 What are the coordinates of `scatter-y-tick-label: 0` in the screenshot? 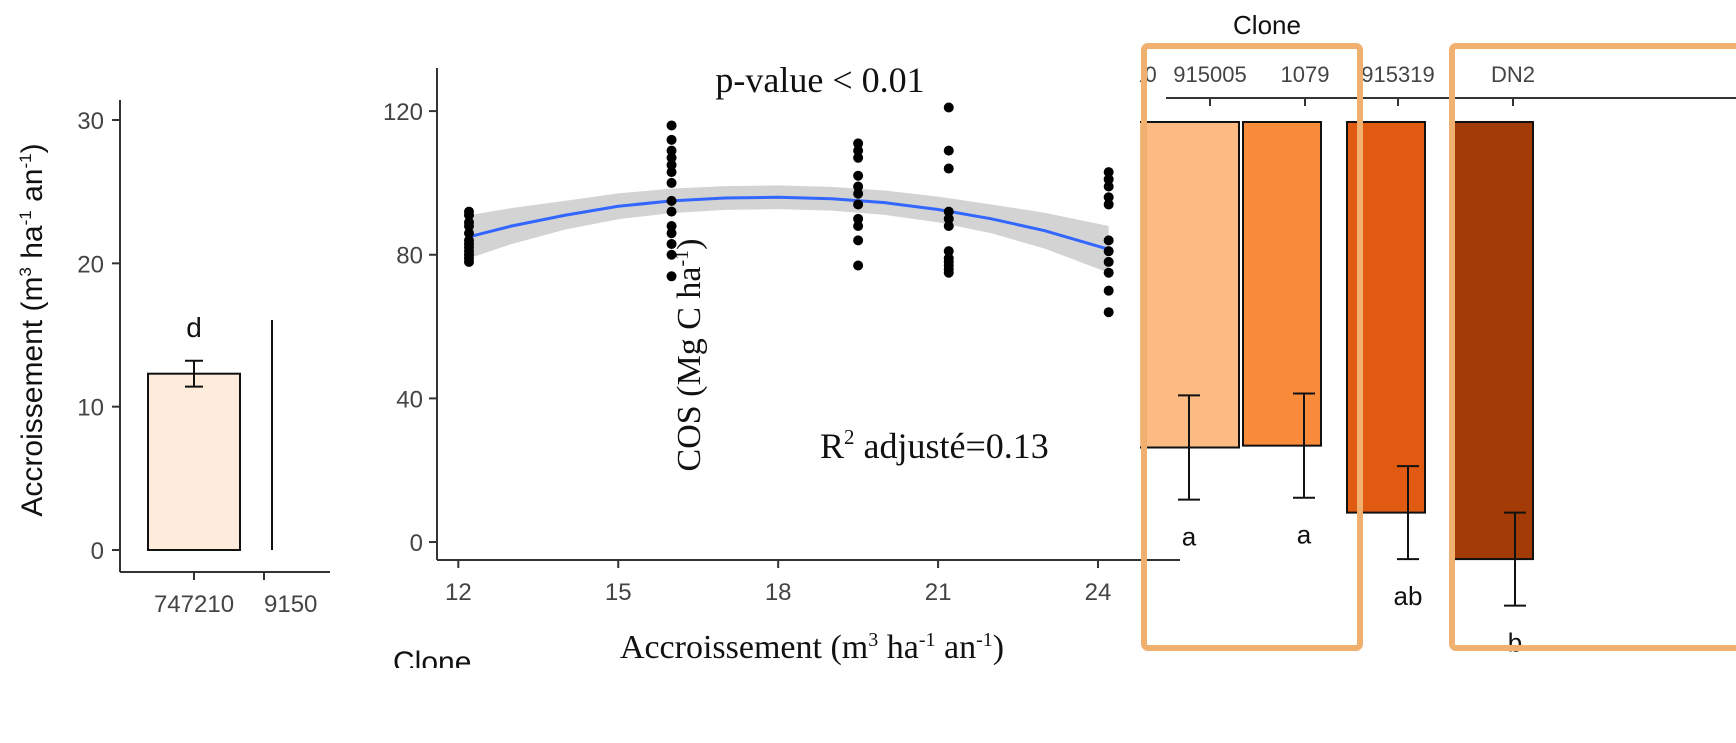 It's located at (416, 543).